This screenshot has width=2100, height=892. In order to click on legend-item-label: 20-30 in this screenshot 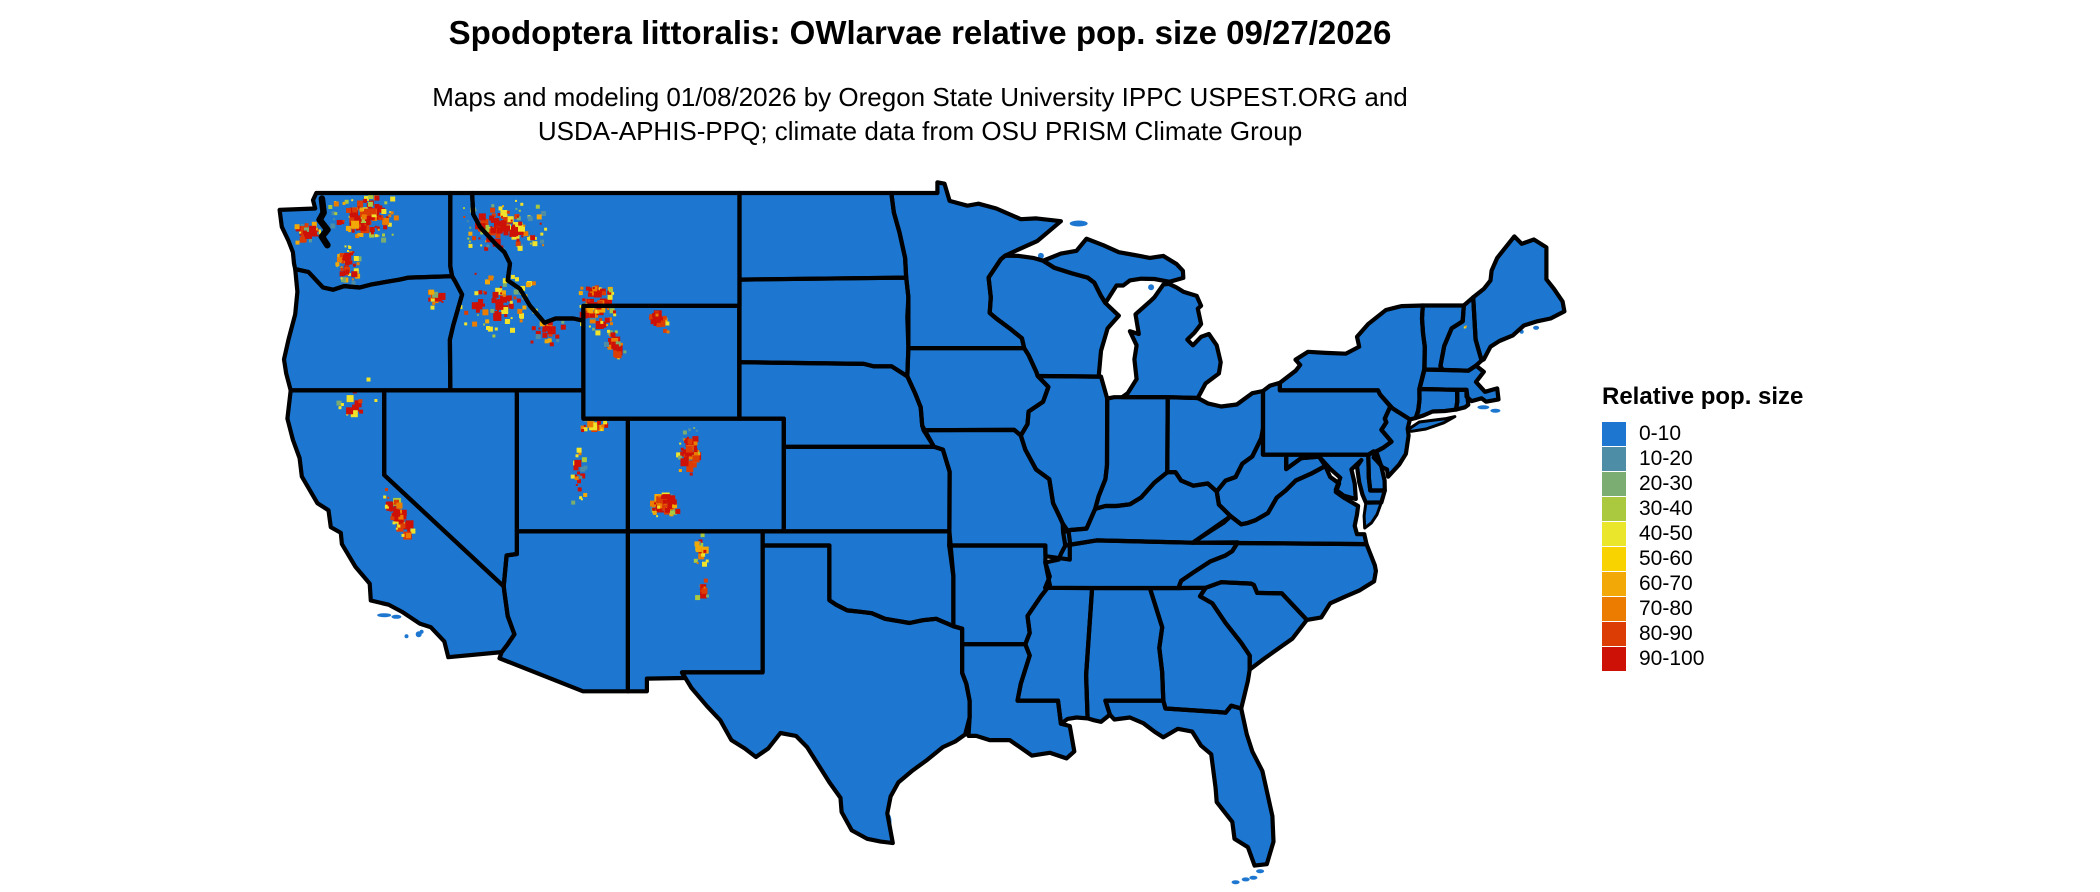, I will do `click(1666, 483)`.